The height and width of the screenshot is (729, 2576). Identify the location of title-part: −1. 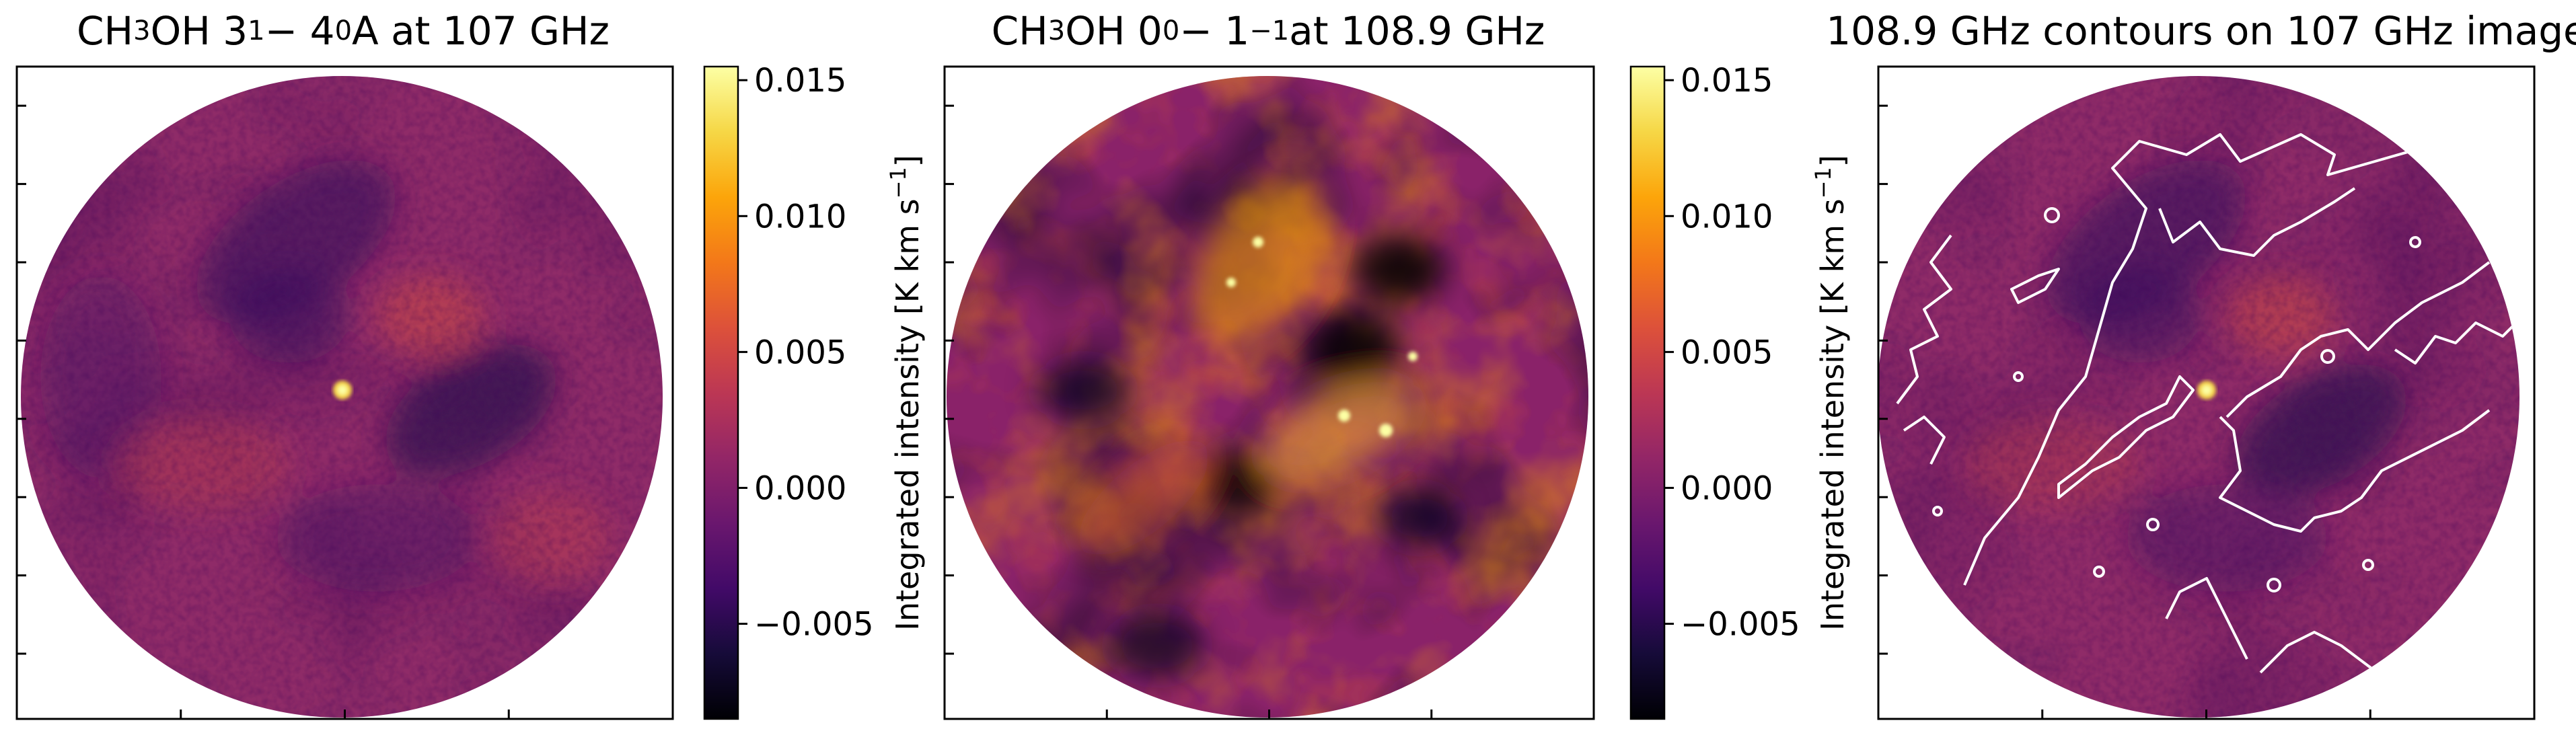
(1269, 30).